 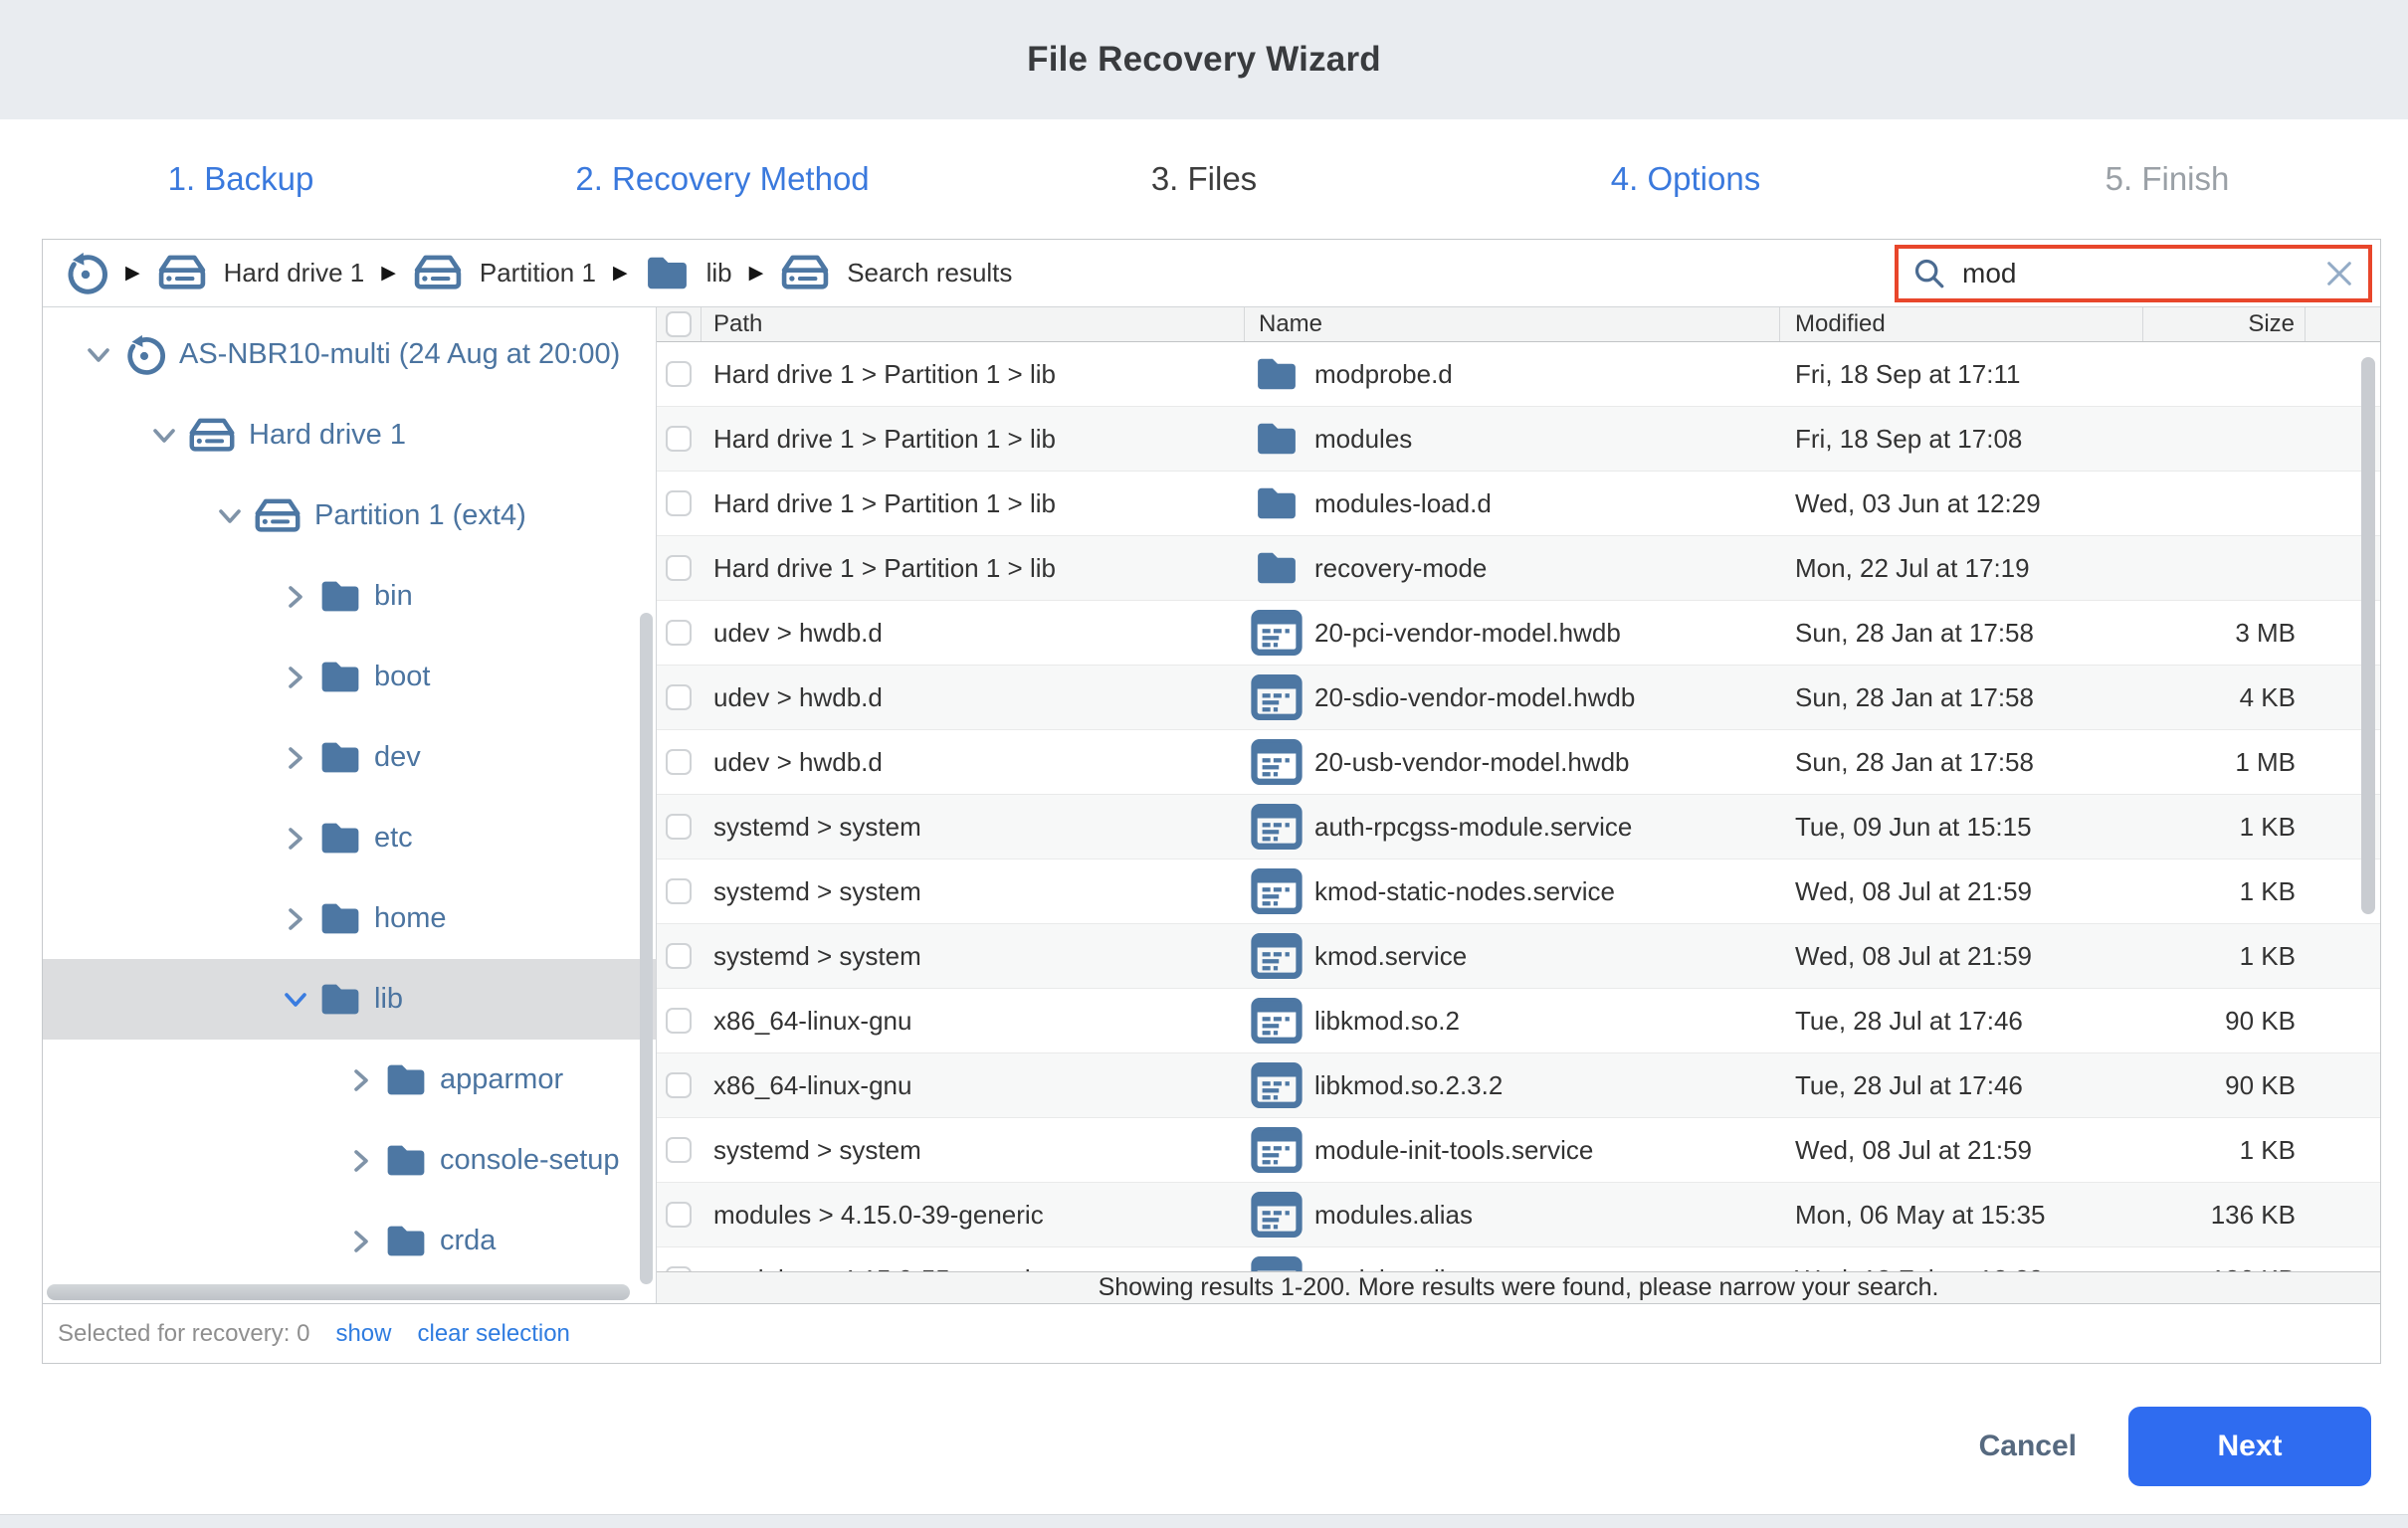 I want to click on tree-item-etc: etc, so click(x=349, y=838).